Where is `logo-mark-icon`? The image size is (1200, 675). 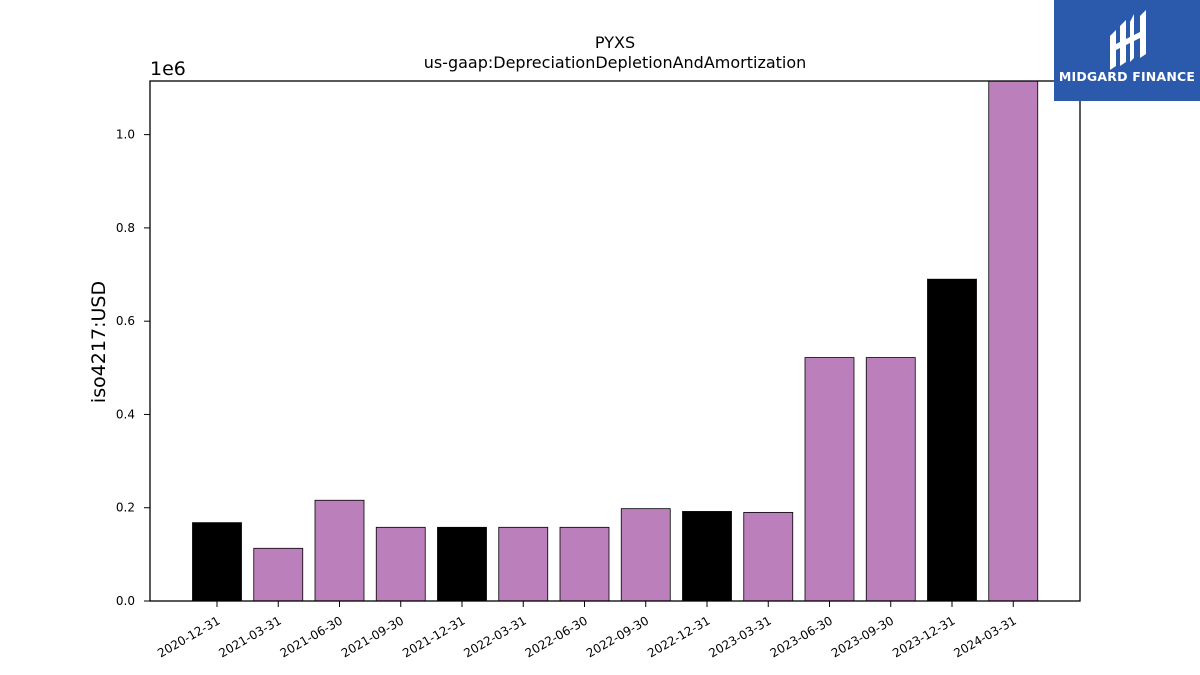
logo-mark-icon is located at coordinates (1128, 40).